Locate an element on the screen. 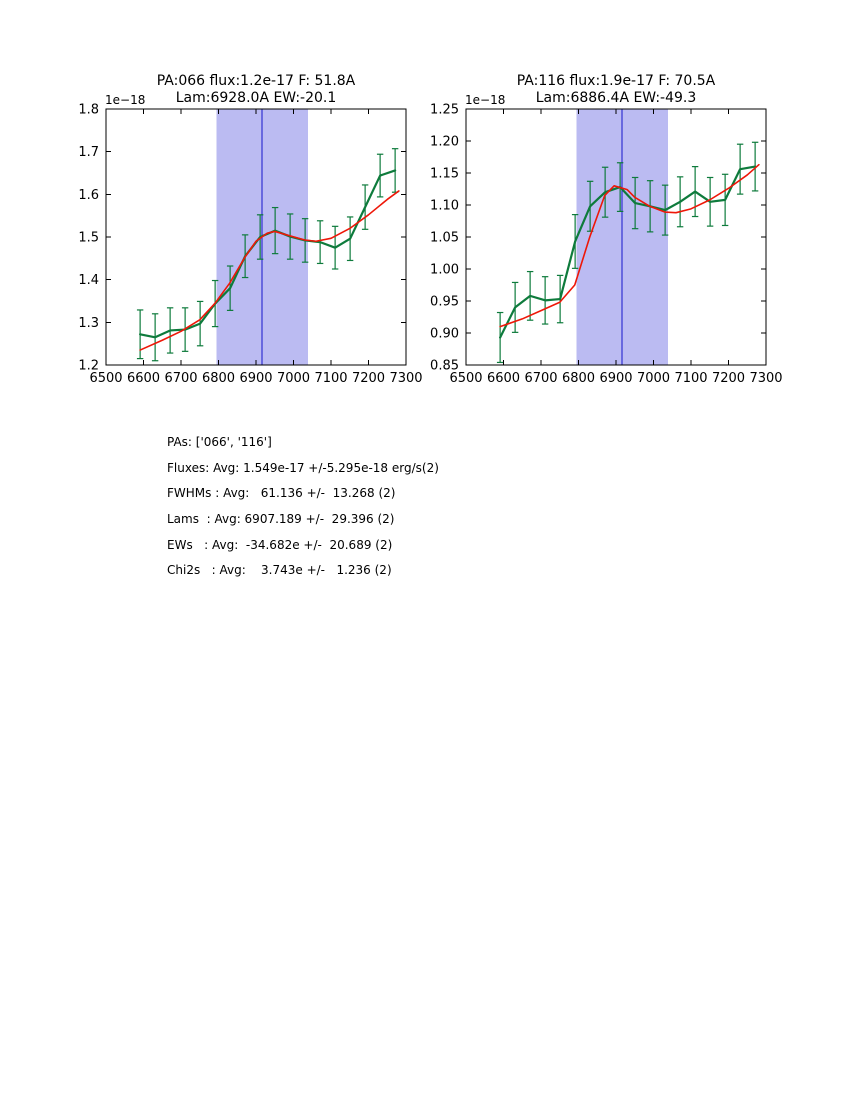 Image resolution: width=850 pixels, height=1100 pixels. y-tick-label: 0.95 is located at coordinates (444, 302).